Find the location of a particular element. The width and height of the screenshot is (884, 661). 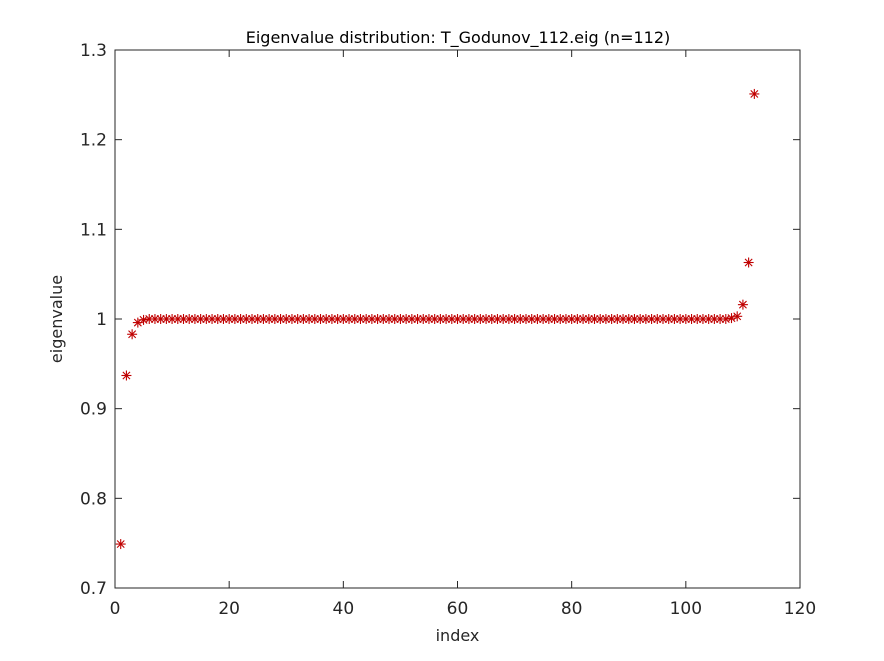

y-tick-label: 1.3 is located at coordinates (93, 51).